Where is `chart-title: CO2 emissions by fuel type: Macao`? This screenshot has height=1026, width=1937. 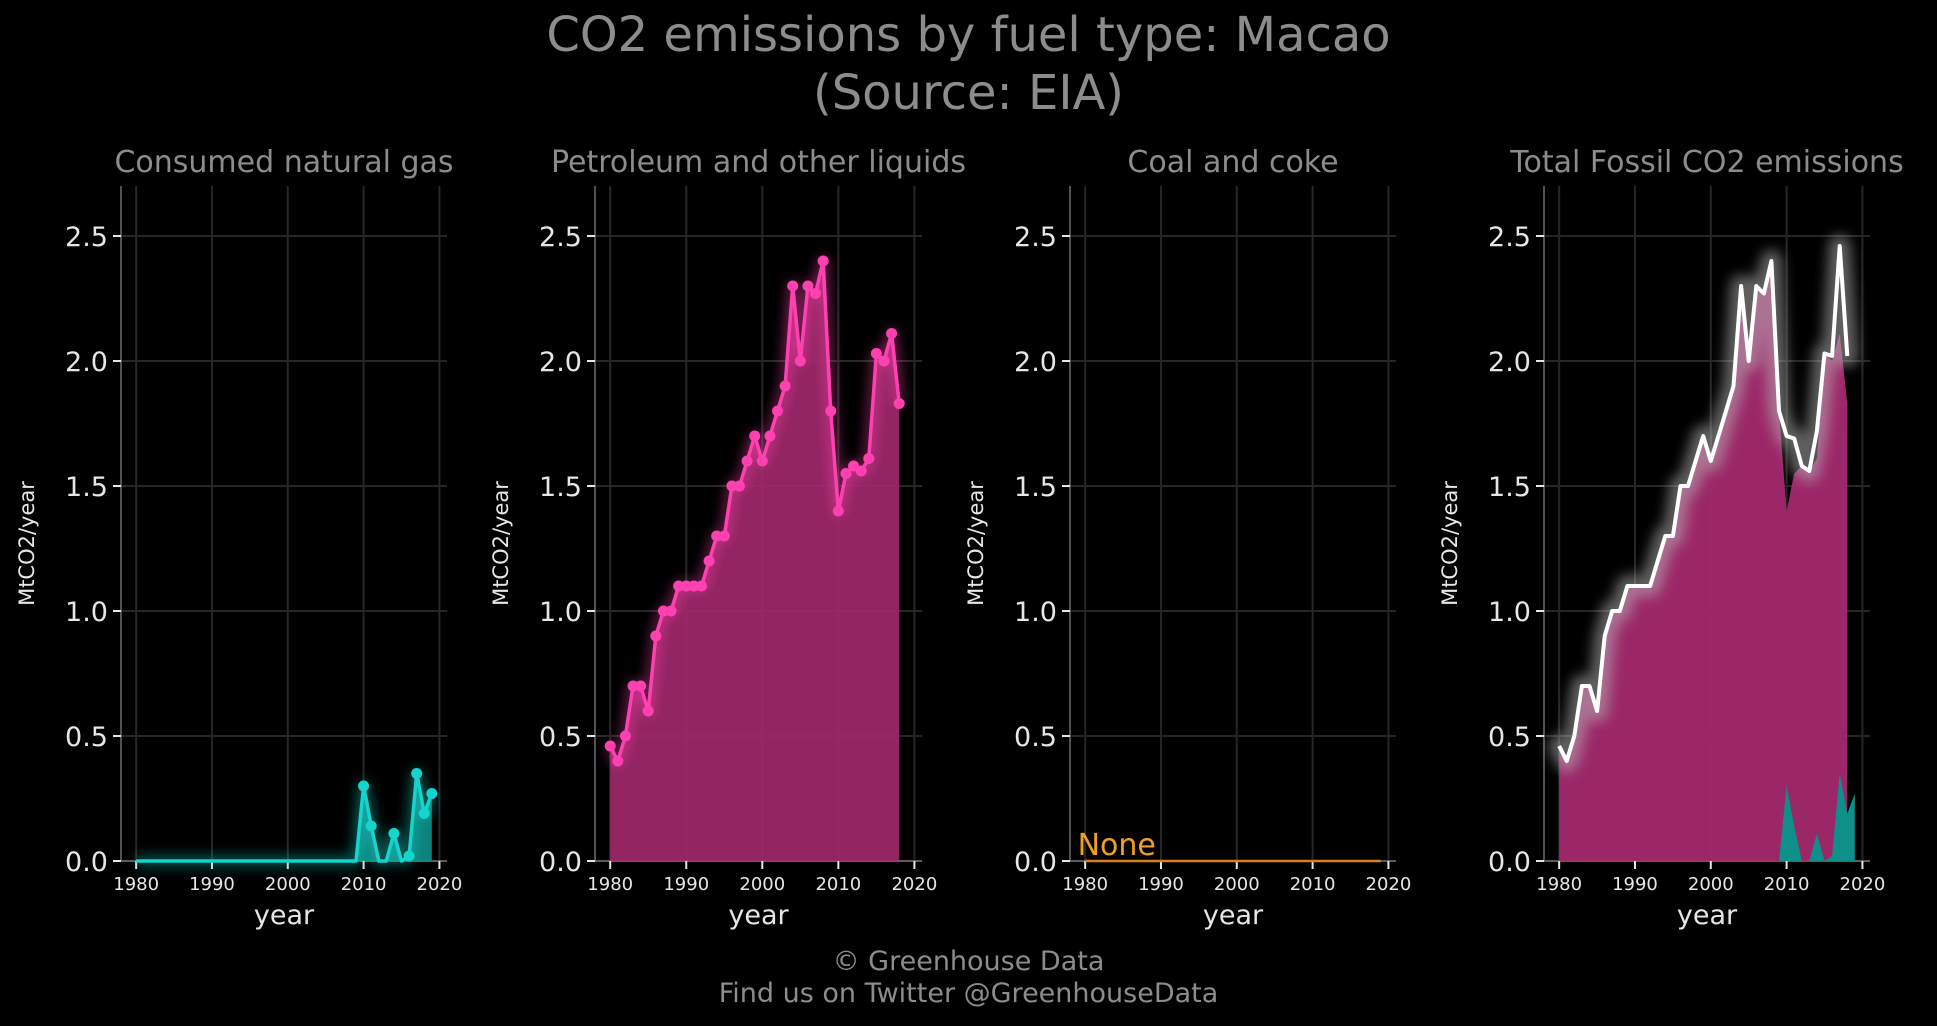
chart-title: CO2 emissions by fuel type: Macao is located at coordinates (968, 35).